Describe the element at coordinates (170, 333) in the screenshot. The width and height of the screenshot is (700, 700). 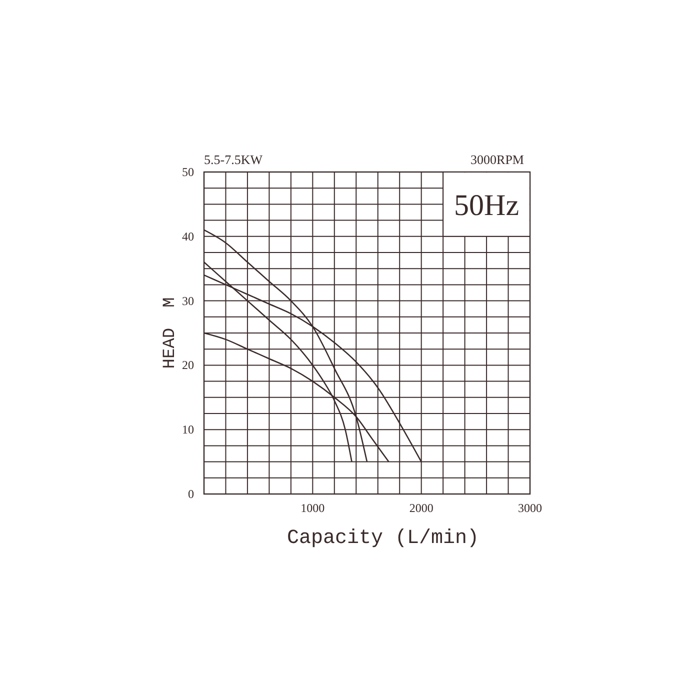
I see `y-axis-title: HEAD M` at that location.